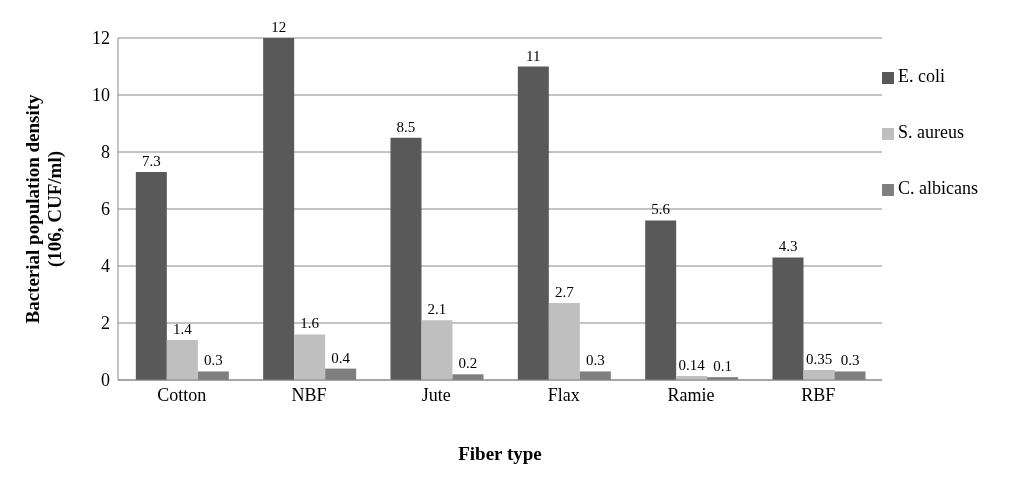 The height and width of the screenshot is (478, 1014). Describe the element at coordinates (105, 323) in the screenshot. I see `y-tick-label: 2` at that location.